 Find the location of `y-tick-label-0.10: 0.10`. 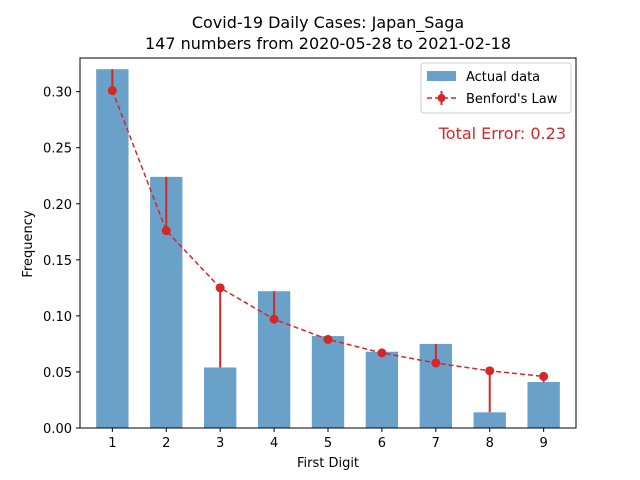

y-tick-label-0.10: 0.10 is located at coordinates (57, 317).